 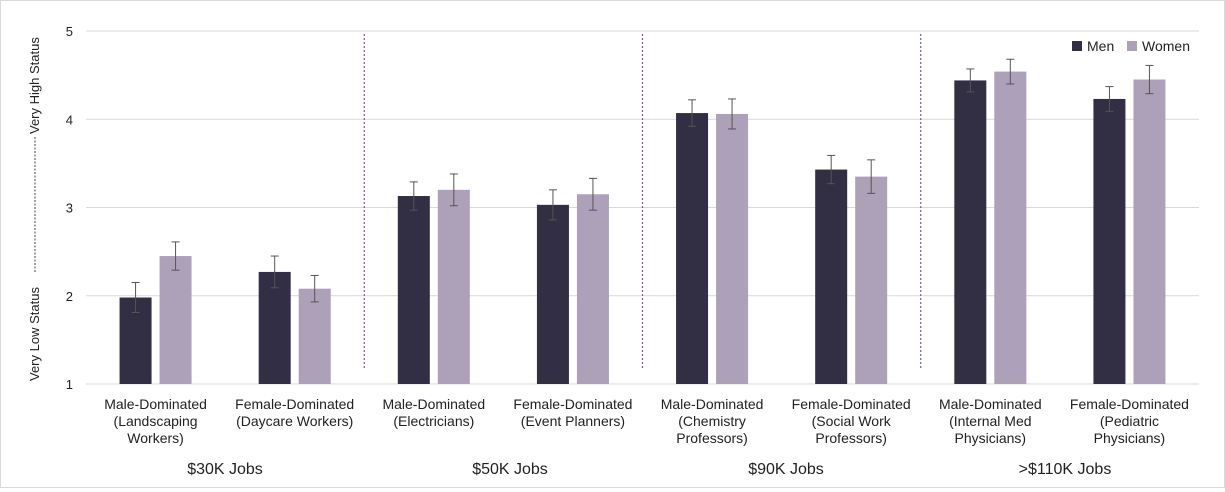 What do you see at coordinates (69, 296) in the screenshot?
I see `y-tick-label: 2` at bounding box center [69, 296].